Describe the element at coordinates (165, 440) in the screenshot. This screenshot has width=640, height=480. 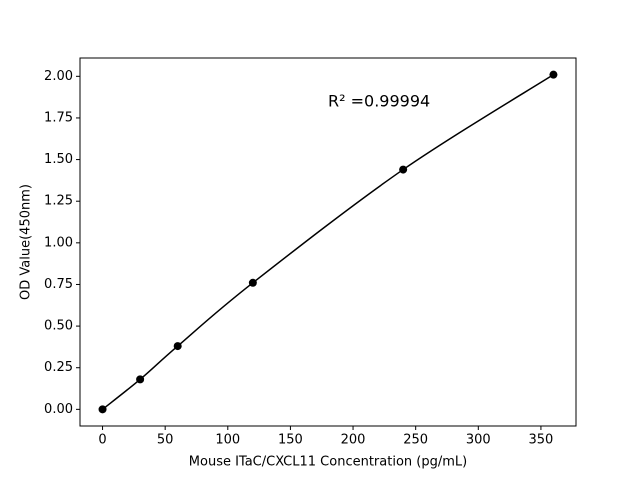
I see `x-tick-label: 50` at that location.